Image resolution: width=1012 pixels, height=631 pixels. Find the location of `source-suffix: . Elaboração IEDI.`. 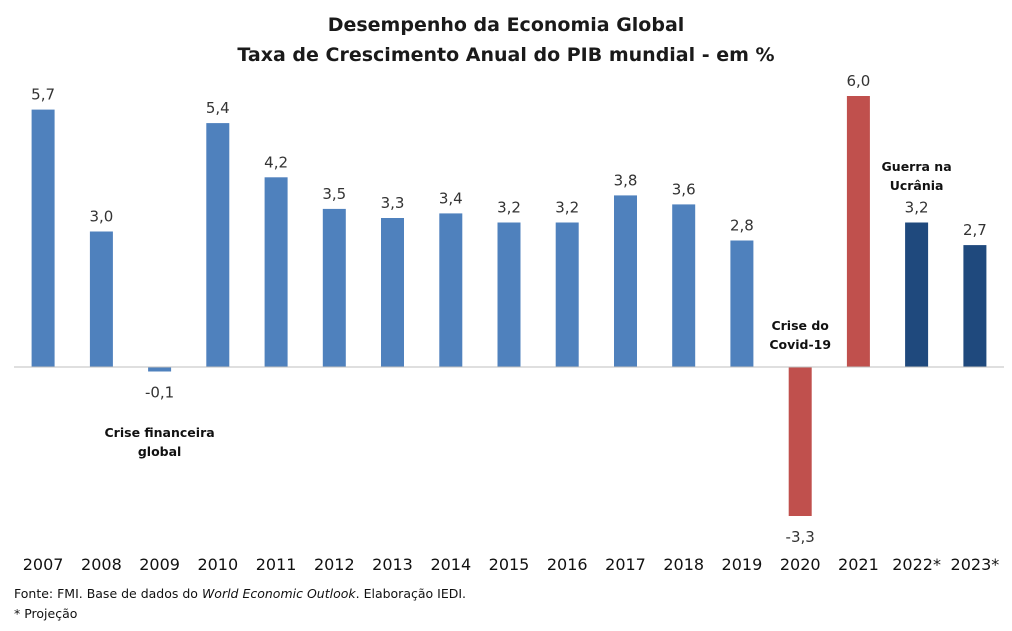

source-suffix: . Elaboração IEDI. is located at coordinates (411, 593).